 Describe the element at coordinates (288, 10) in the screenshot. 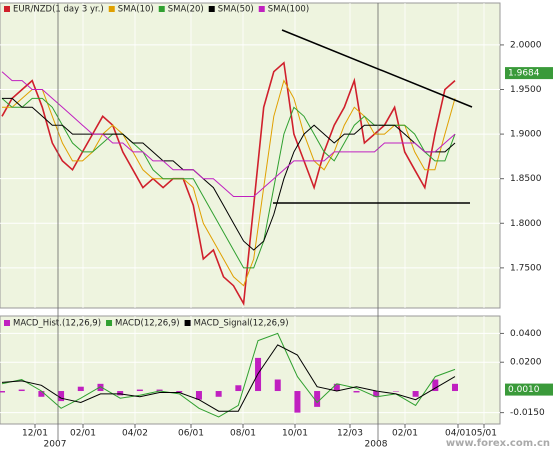

I see `legend-label: SMA(100)` at that location.